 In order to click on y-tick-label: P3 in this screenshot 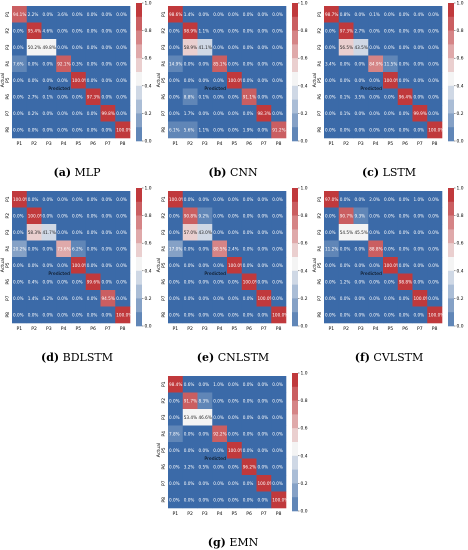, I will do `click(164, 417)`.